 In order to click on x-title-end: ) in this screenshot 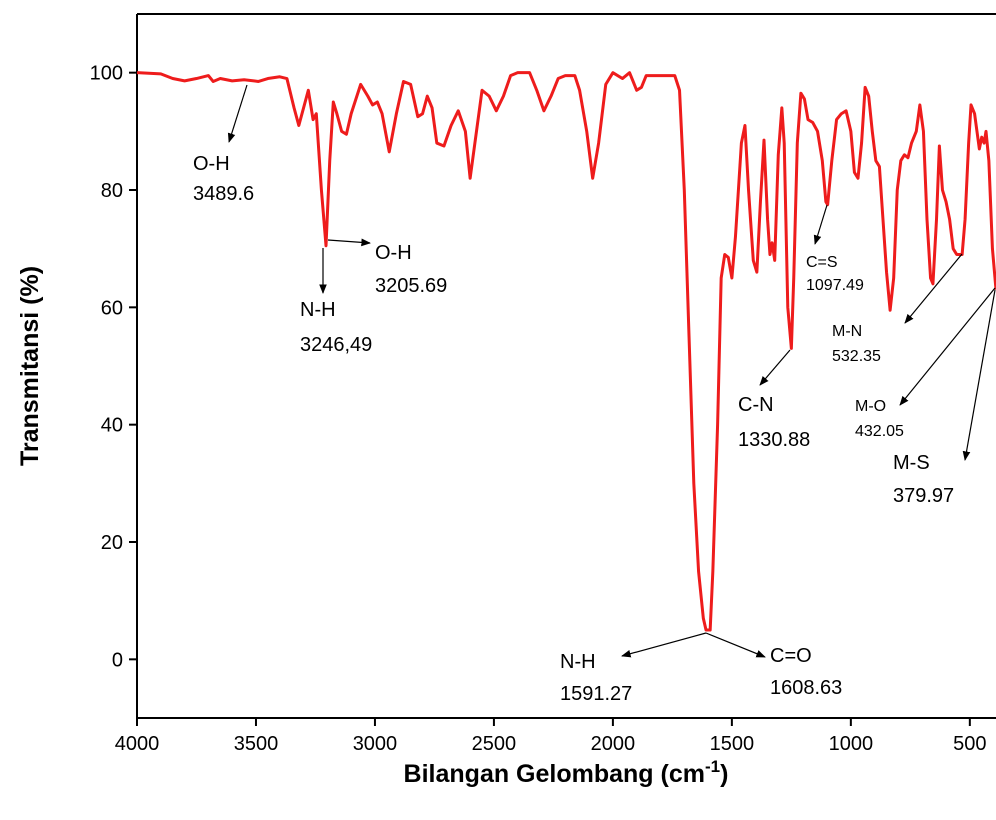, I will do `click(724, 774)`.